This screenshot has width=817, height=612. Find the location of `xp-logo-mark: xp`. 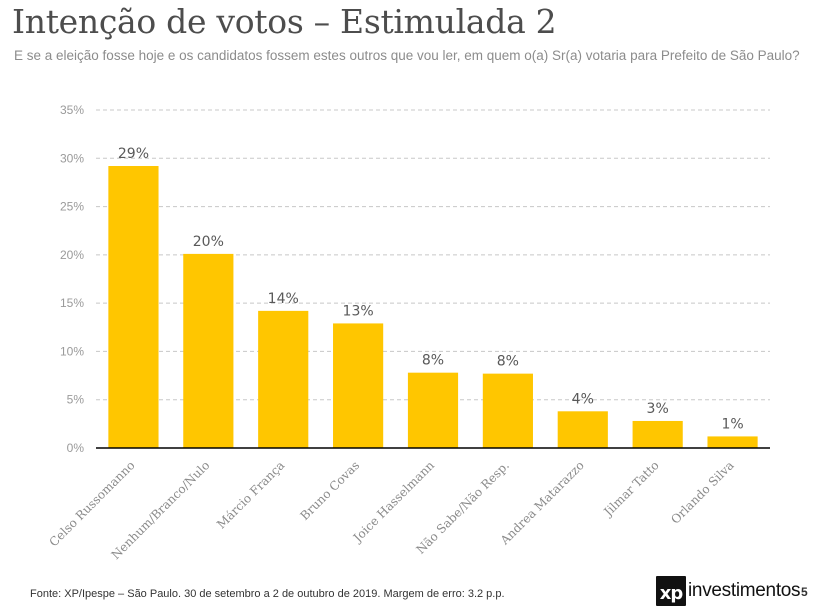

xp-logo-mark: xp is located at coordinates (671, 591).